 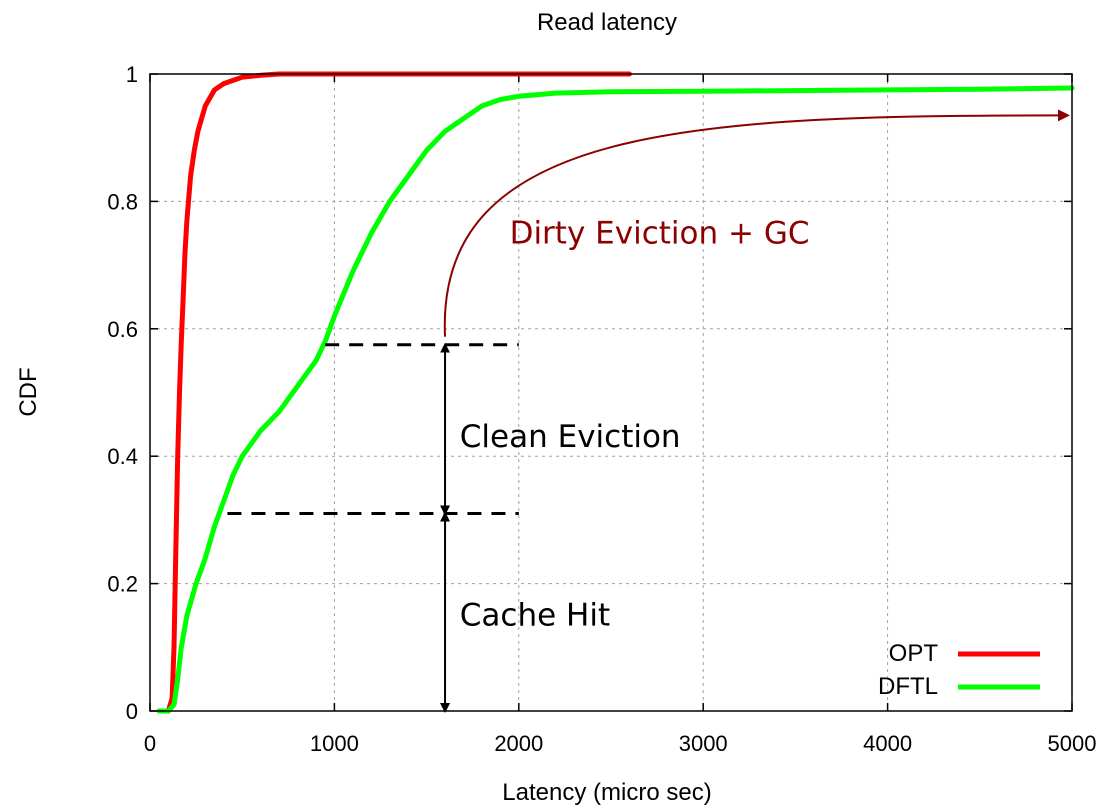 I want to click on x-tick-label: 0, so click(x=150, y=743).